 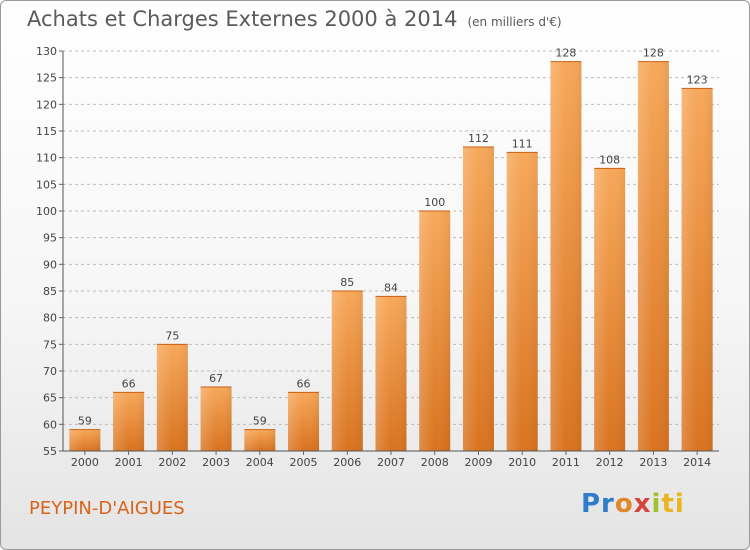 What do you see at coordinates (50, 264) in the screenshot?
I see `y-tick-label: 90` at bounding box center [50, 264].